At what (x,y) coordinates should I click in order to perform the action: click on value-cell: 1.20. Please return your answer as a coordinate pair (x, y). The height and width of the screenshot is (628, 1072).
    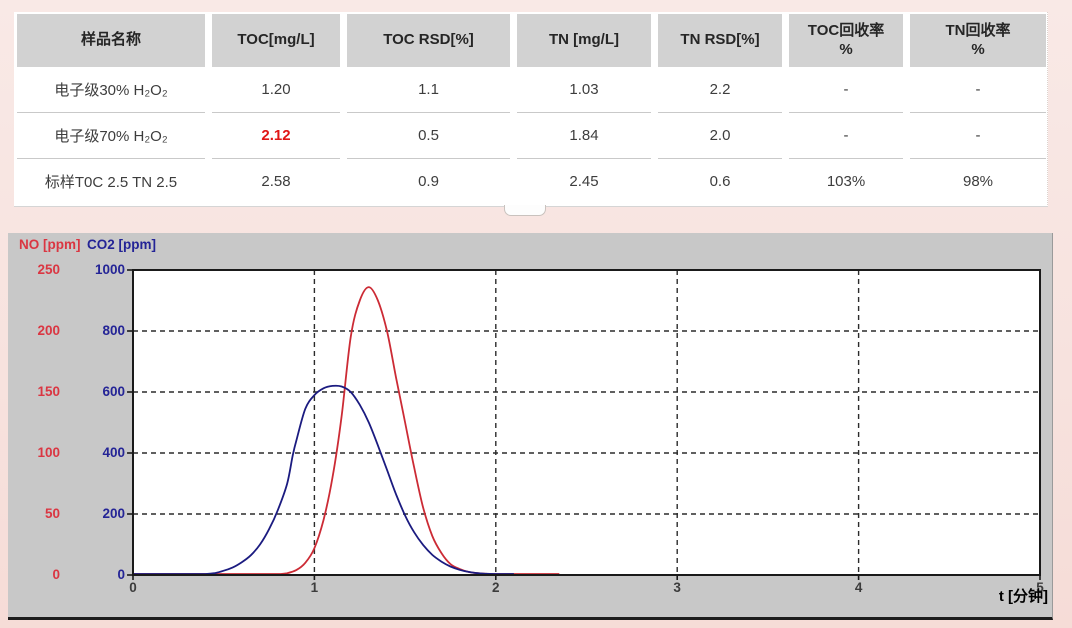
    Looking at the image, I should click on (276, 90).